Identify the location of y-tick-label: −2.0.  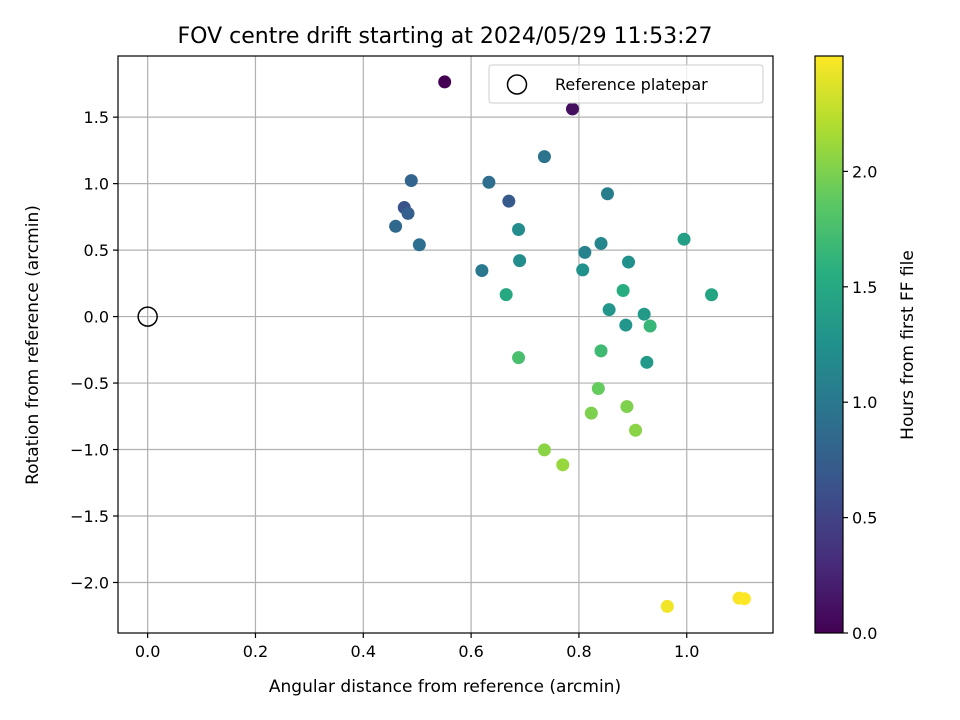
(89, 582).